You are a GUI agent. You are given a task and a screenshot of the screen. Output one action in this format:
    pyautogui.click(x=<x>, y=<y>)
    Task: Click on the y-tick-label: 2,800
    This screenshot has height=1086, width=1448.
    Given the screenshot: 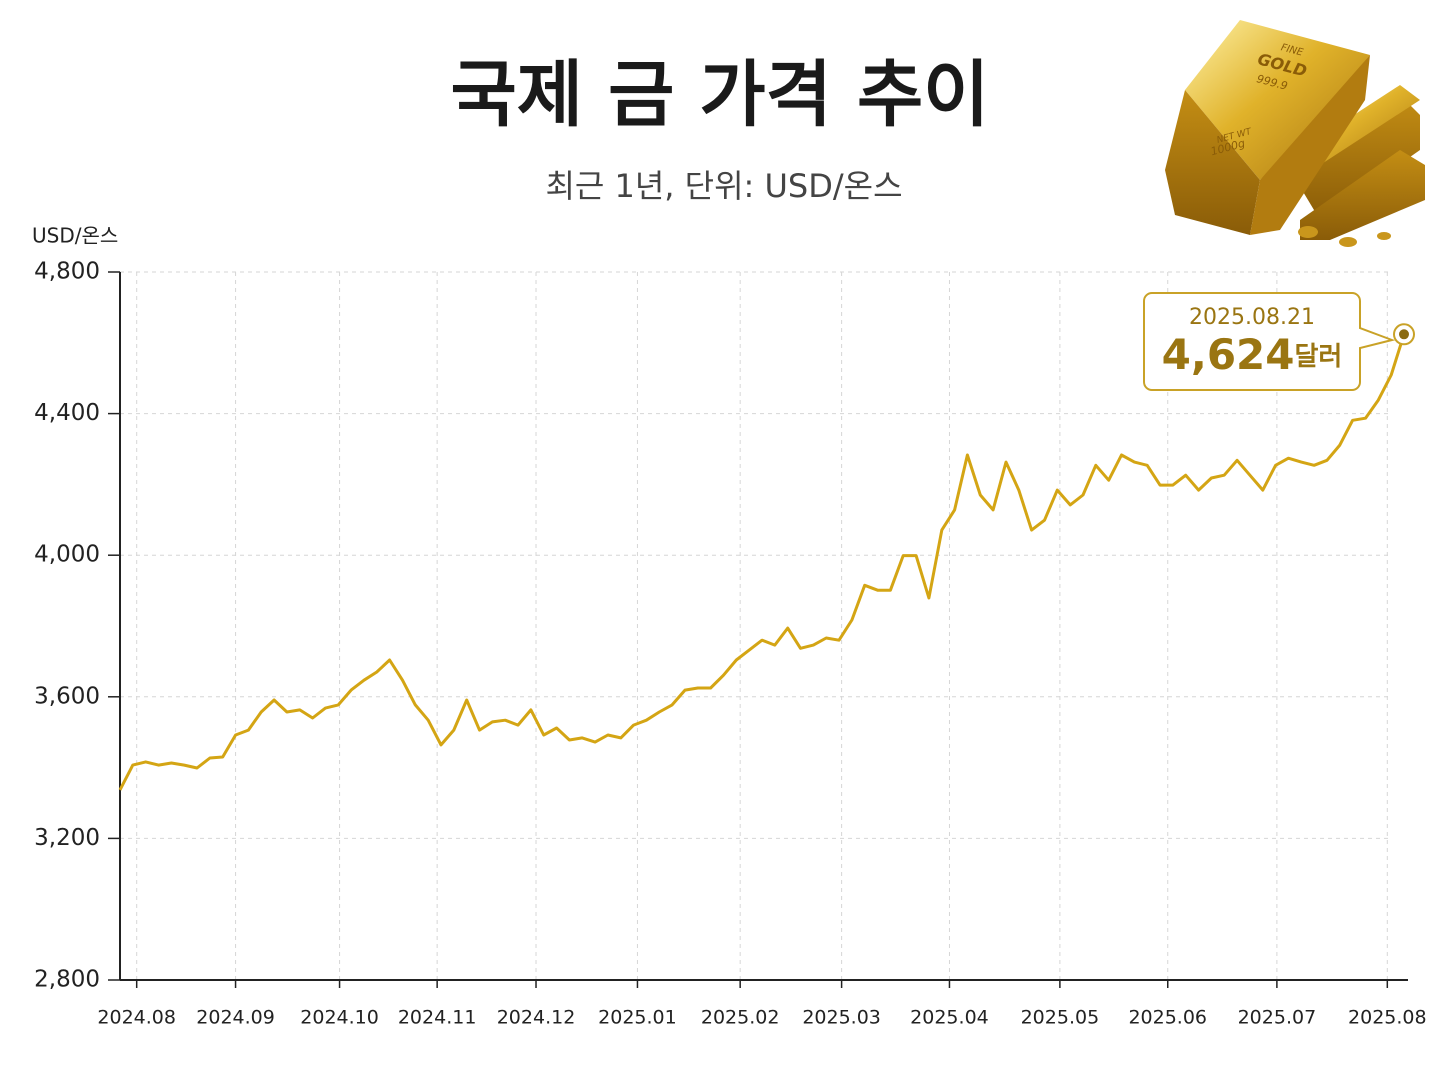 What is the action you would take?
    pyautogui.click(x=67, y=980)
    